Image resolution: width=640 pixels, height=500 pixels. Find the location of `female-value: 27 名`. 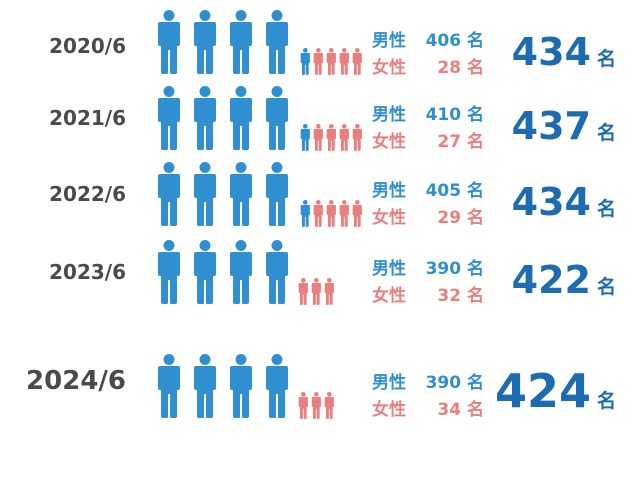

female-value: 27 名 is located at coordinates (460, 142).